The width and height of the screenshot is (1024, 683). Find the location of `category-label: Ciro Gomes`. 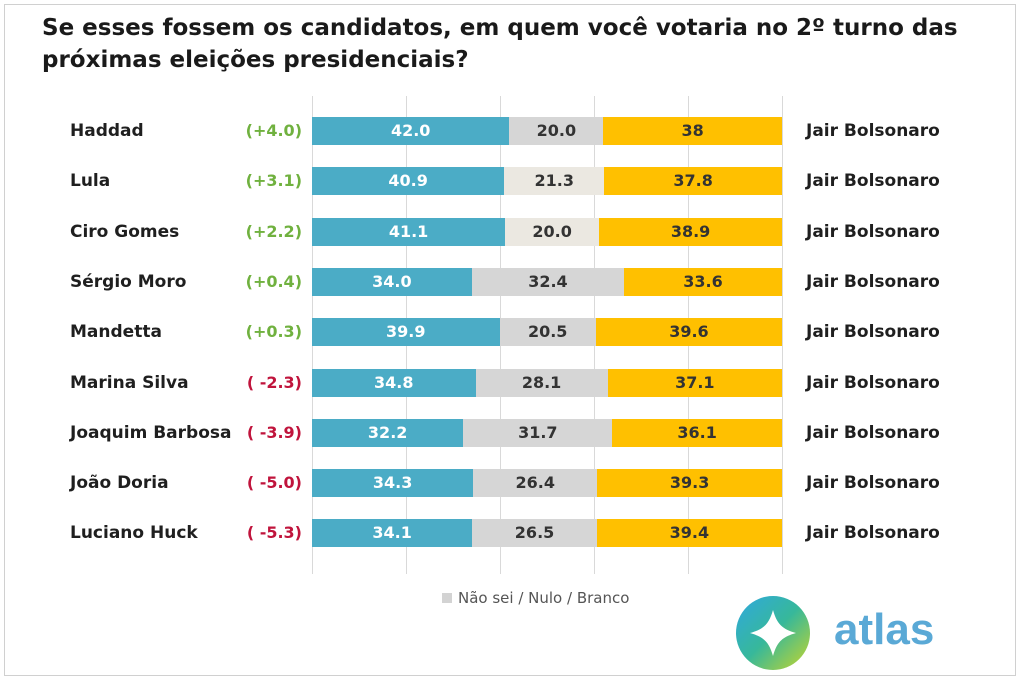

category-label: Ciro Gomes is located at coordinates (125, 232).